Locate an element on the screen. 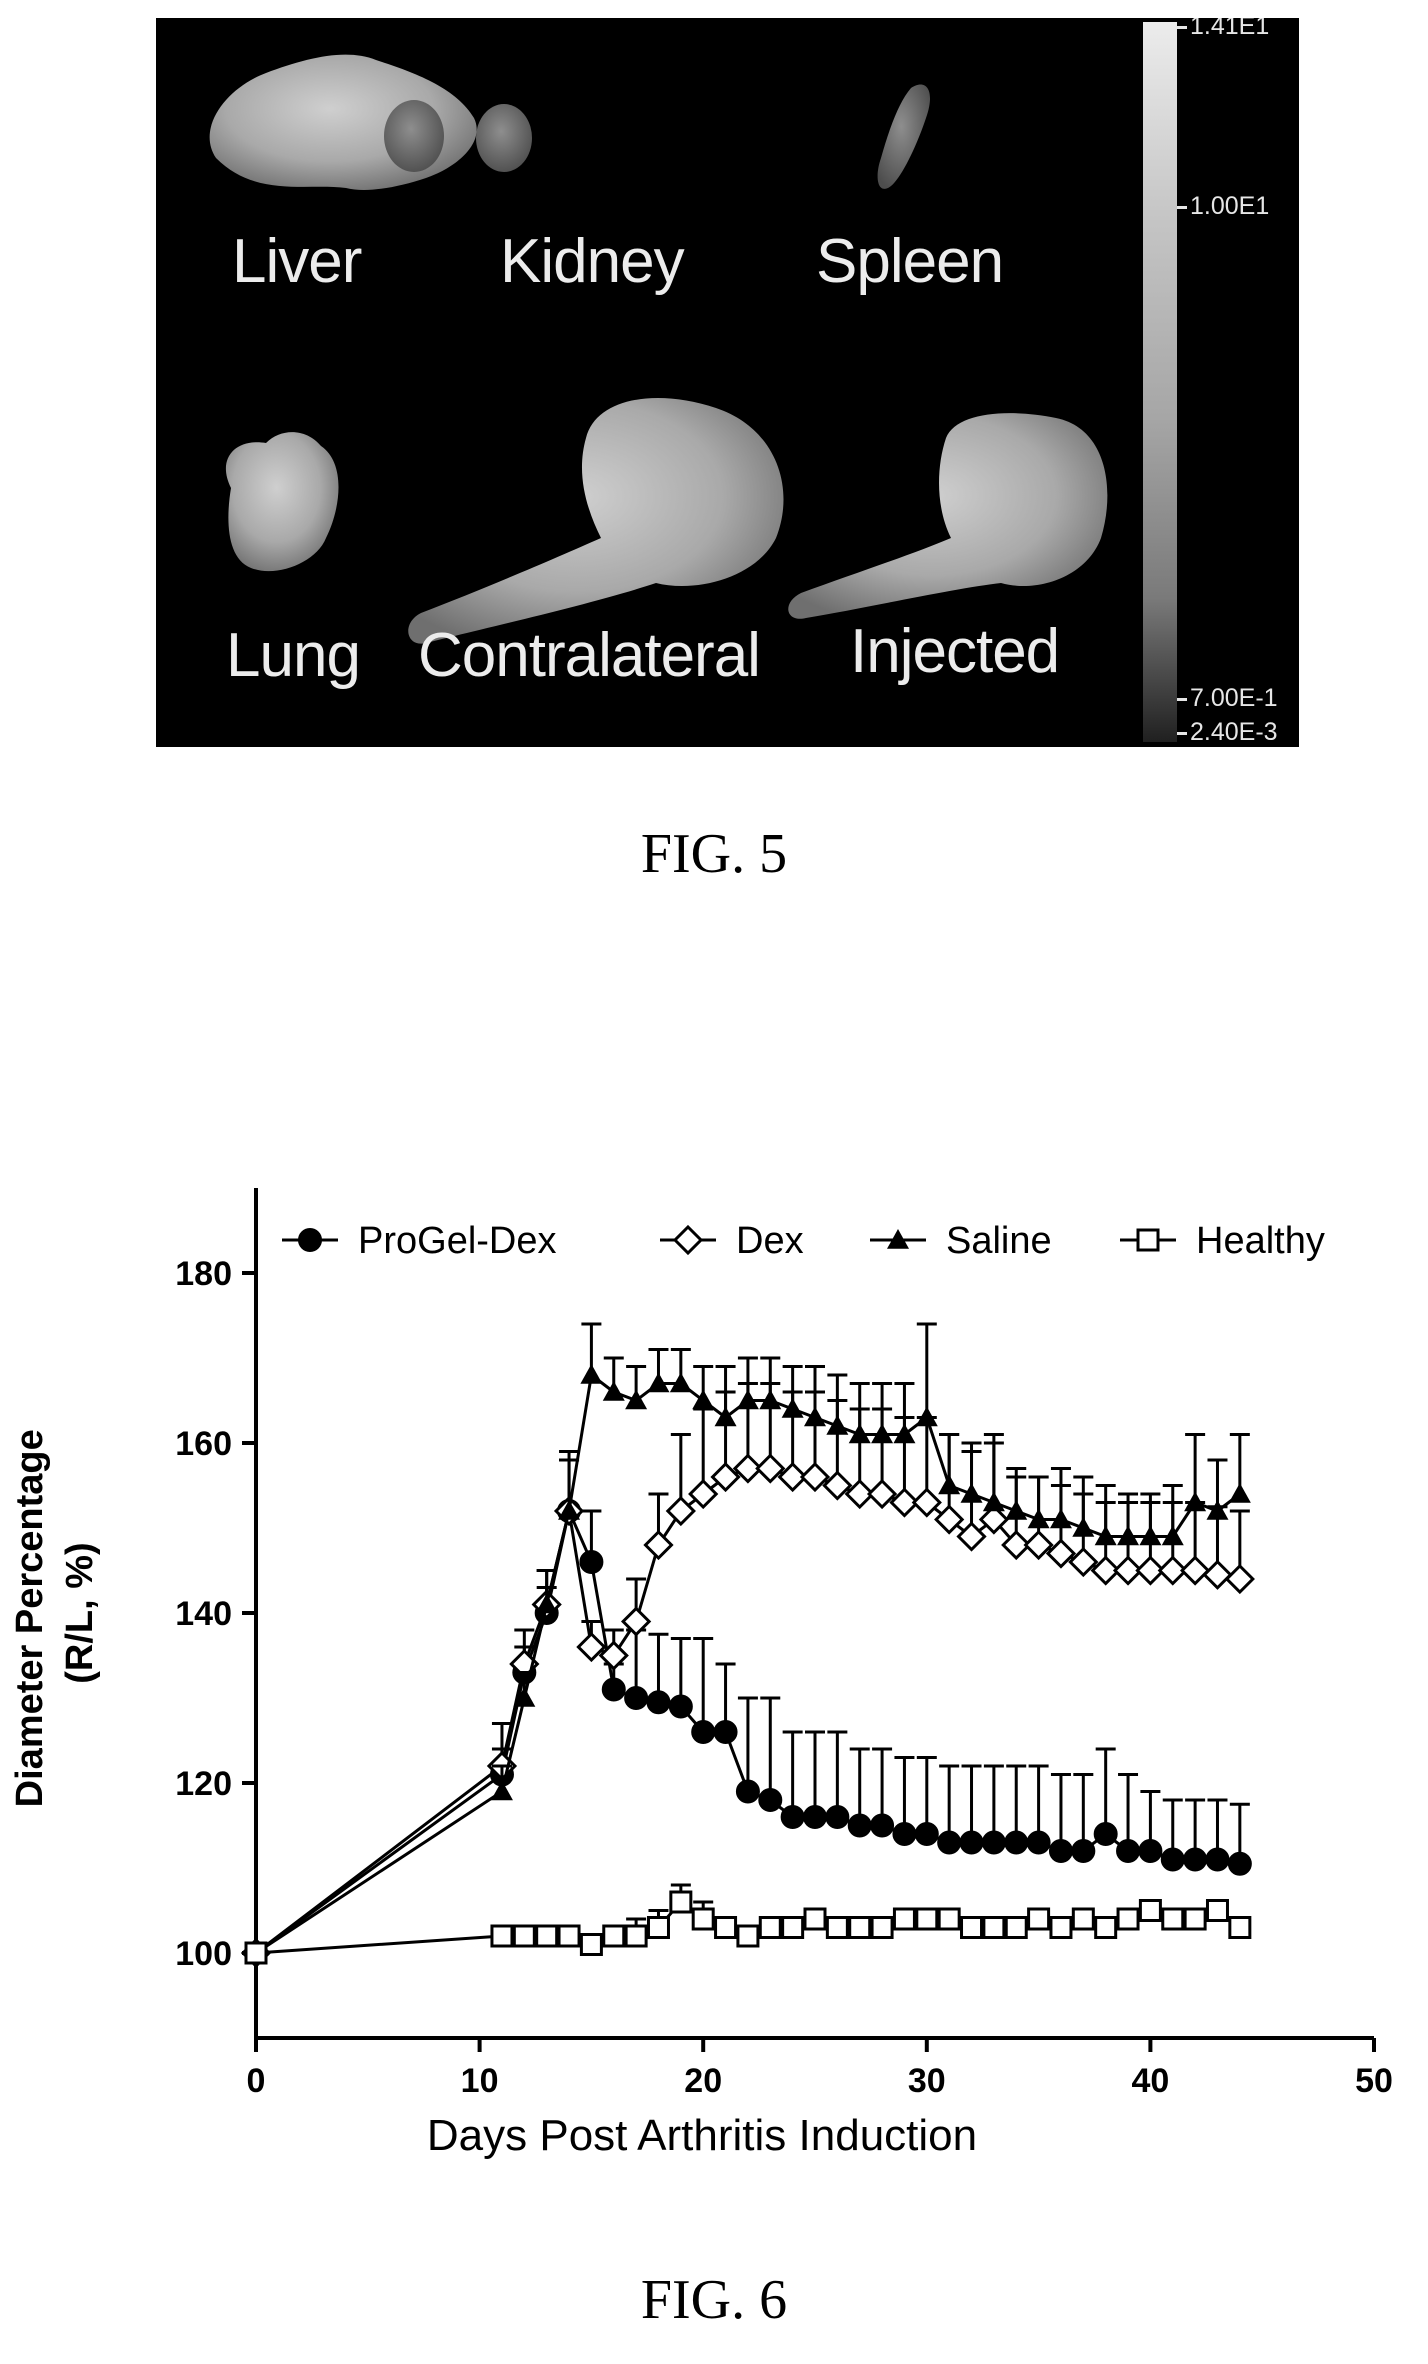  dex-legend-marker is located at coordinates (688, 1240).